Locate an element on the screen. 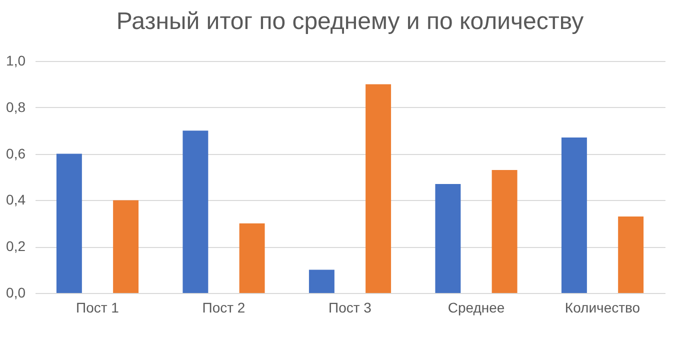 The width and height of the screenshot is (700, 344). y-tick-label: 0,0 is located at coordinates (16, 292).